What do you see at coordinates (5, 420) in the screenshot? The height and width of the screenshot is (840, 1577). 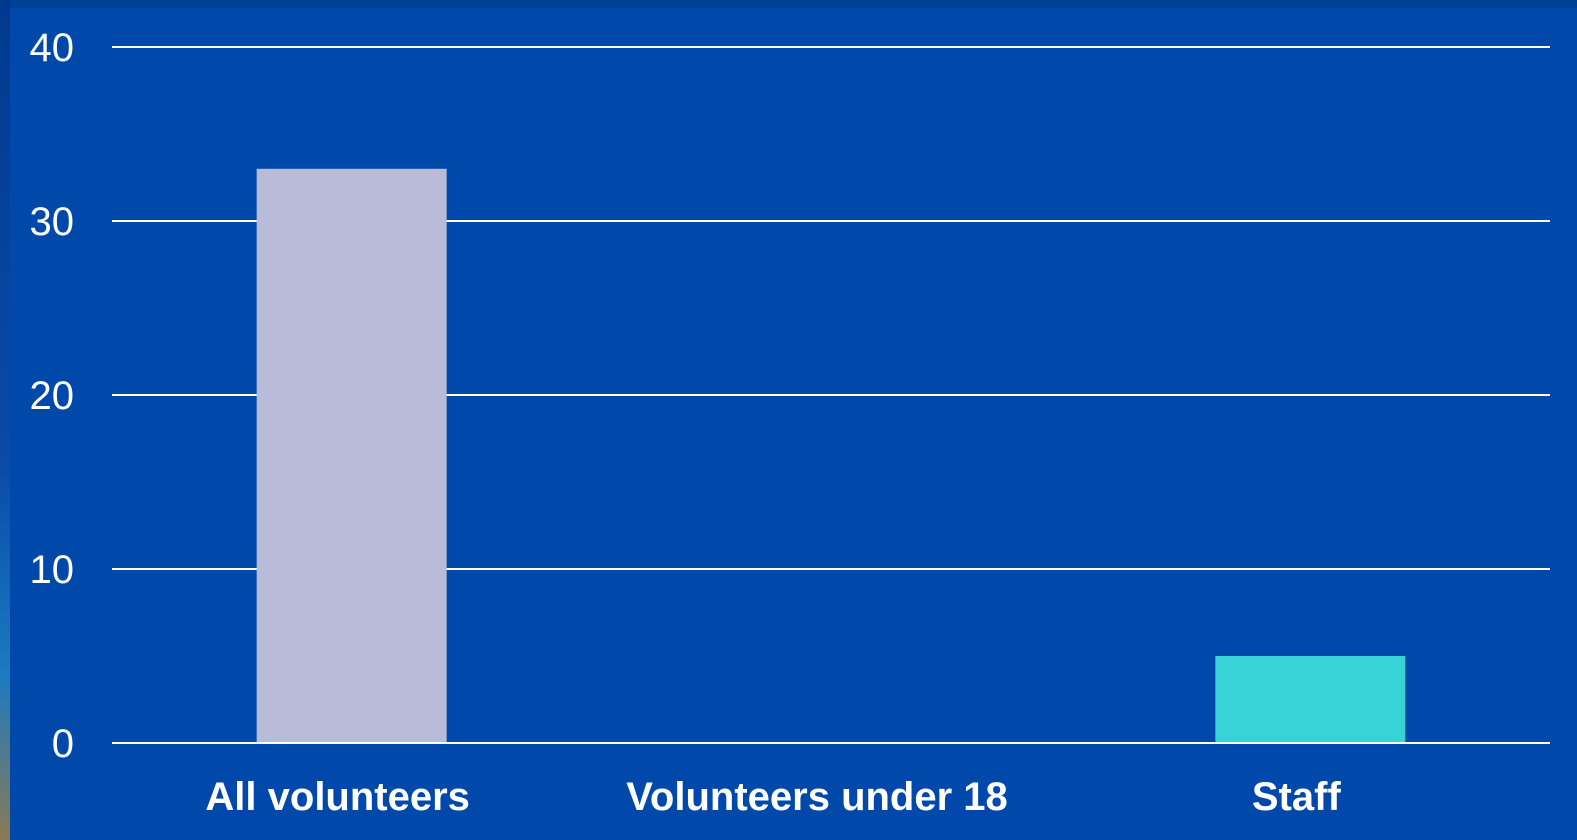 I see `slide-left-border` at bounding box center [5, 420].